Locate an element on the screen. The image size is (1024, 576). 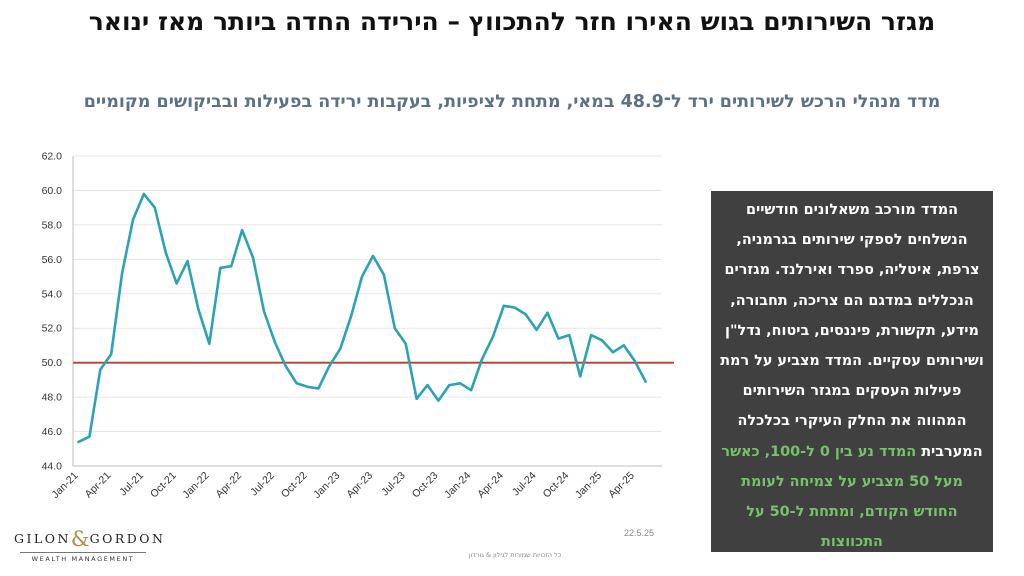
logo-tagline: WEALTH MANAGEMENT is located at coordinates (83, 559).